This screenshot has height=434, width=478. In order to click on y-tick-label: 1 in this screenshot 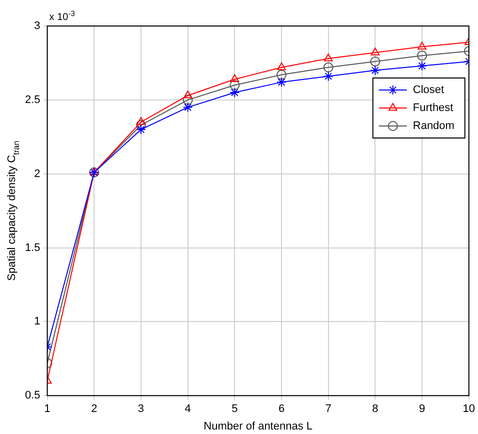, I will do `click(37, 322)`.